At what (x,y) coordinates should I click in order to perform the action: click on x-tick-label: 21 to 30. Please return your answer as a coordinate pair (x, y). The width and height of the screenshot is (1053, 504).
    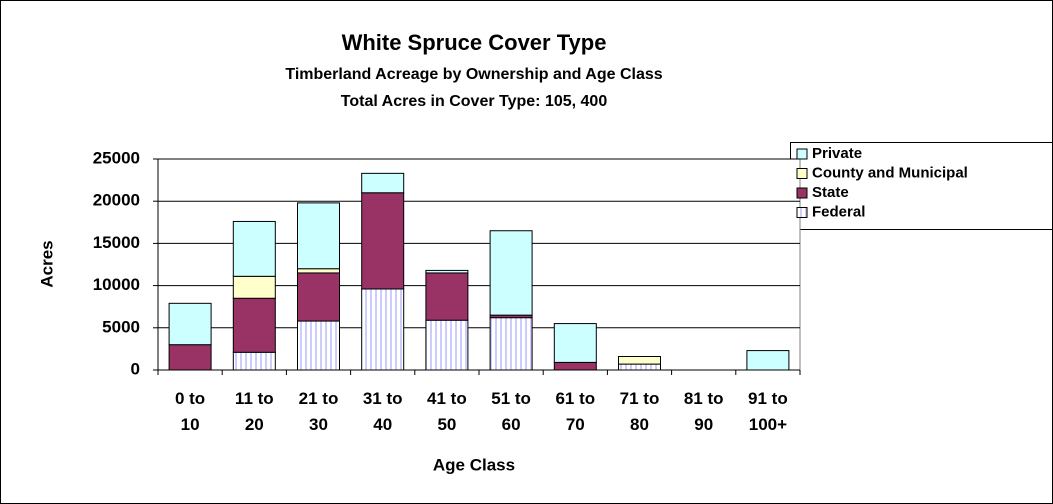
    Looking at the image, I should click on (319, 411).